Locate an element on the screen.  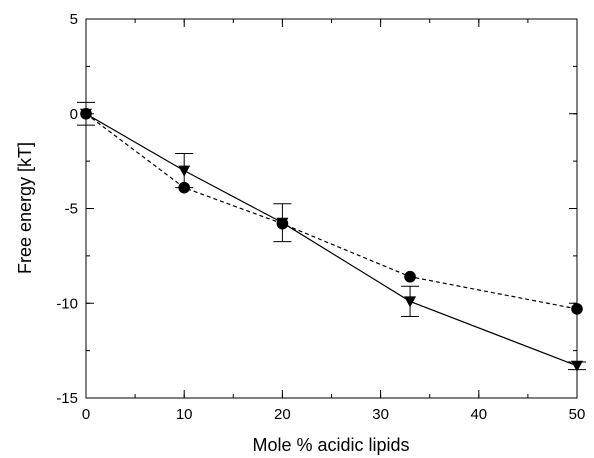
y-tick-label: 0 is located at coordinates (74, 114).